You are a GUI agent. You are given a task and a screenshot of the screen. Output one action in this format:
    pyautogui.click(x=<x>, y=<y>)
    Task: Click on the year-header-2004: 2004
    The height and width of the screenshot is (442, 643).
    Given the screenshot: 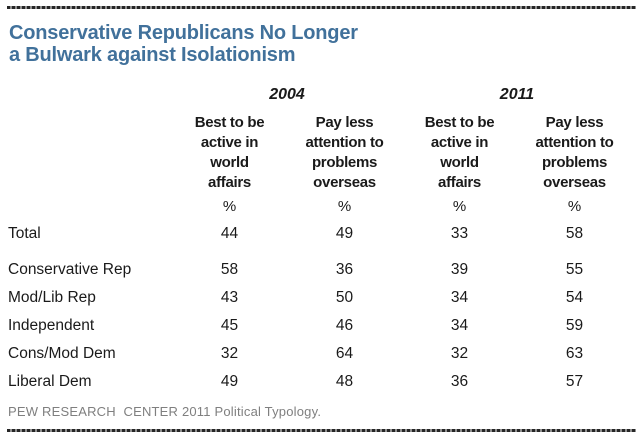 What is the action you would take?
    pyautogui.click(x=287, y=94)
    